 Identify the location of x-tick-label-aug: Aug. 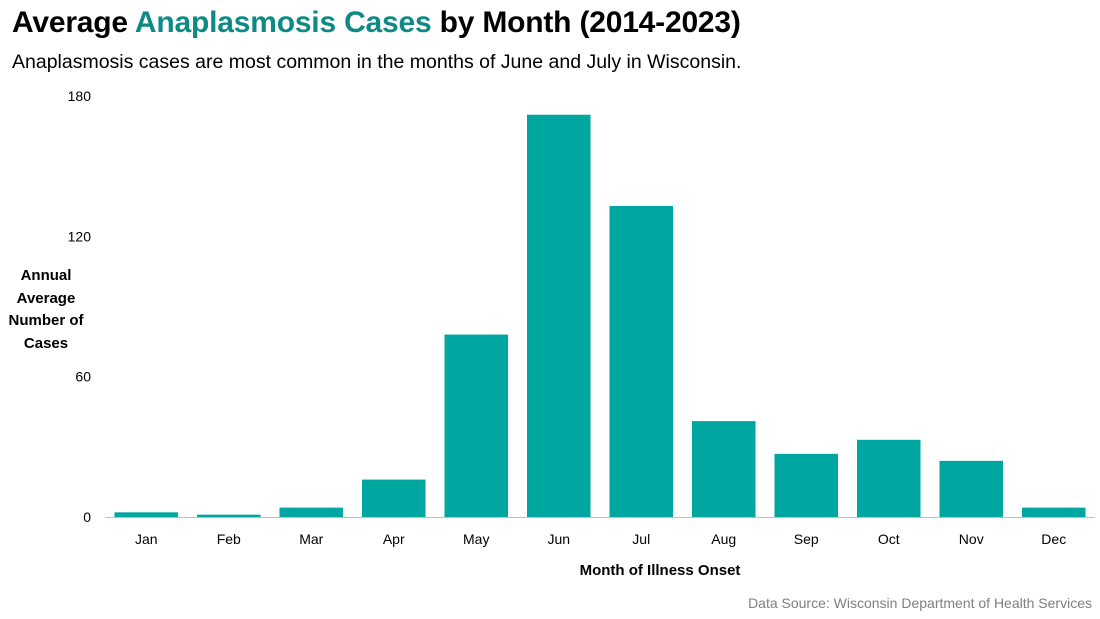
(723, 539).